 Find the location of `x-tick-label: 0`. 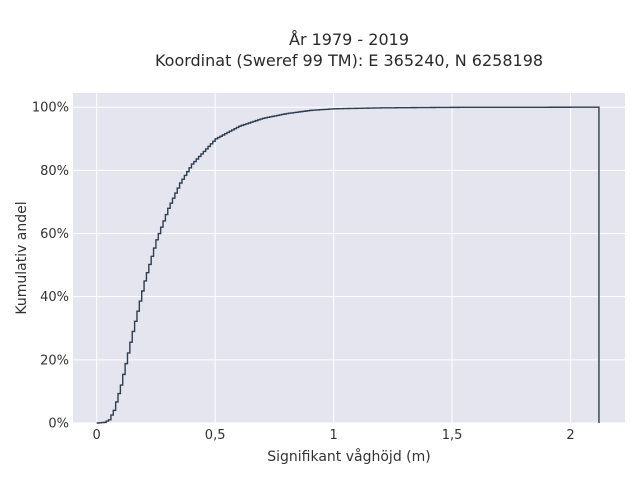

x-tick-label: 0 is located at coordinates (97, 435).